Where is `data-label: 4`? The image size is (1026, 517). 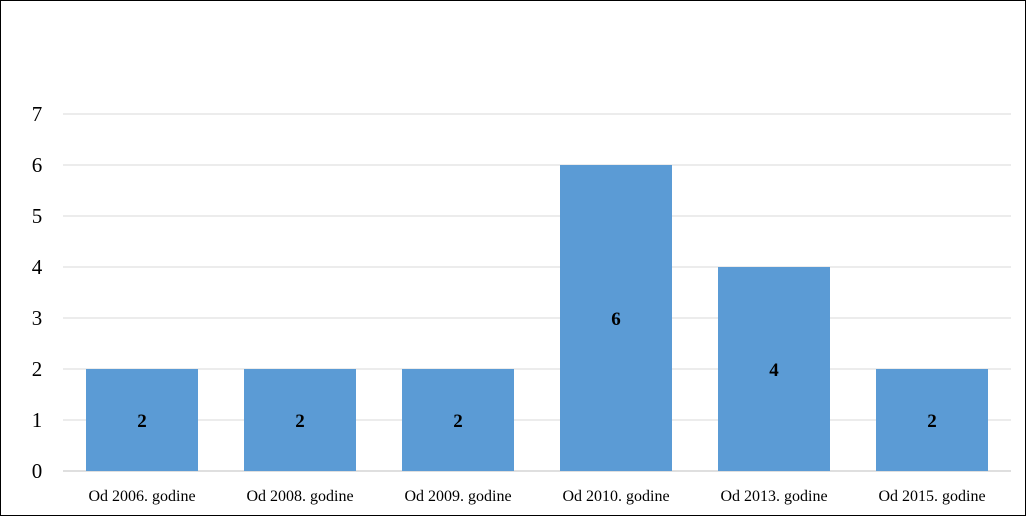 data-label: 4 is located at coordinates (774, 370).